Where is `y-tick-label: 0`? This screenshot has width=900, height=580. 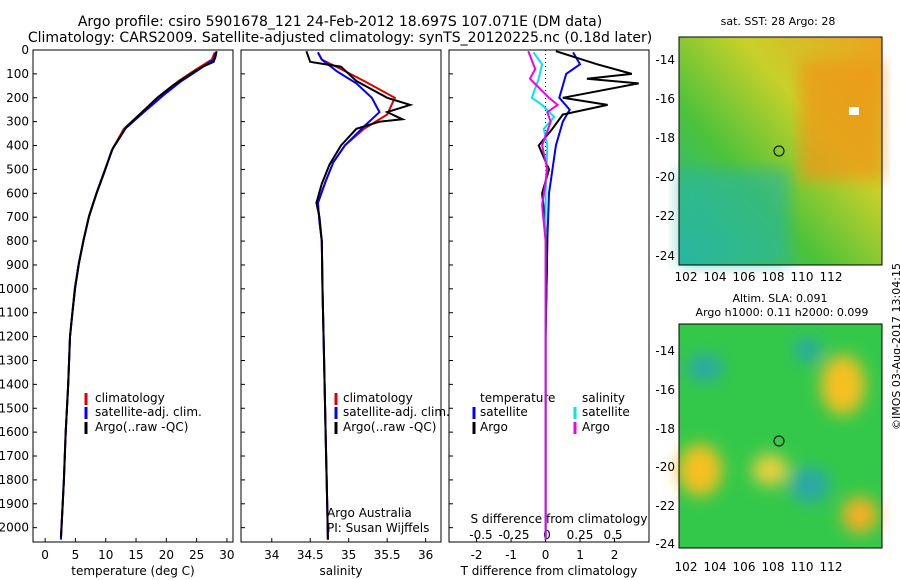 y-tick-label: 0 is located at coordinates (25, 50).